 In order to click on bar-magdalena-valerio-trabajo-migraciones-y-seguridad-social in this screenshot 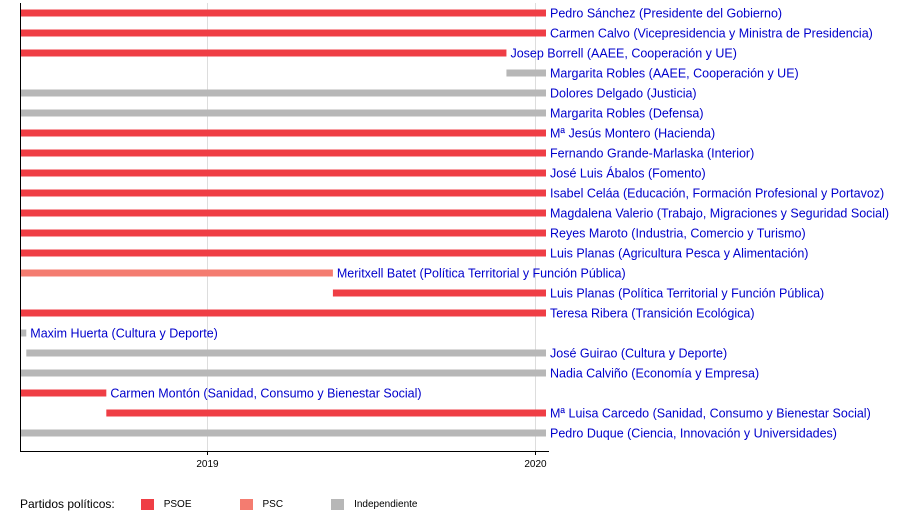, I will do `click(283, 213)`.